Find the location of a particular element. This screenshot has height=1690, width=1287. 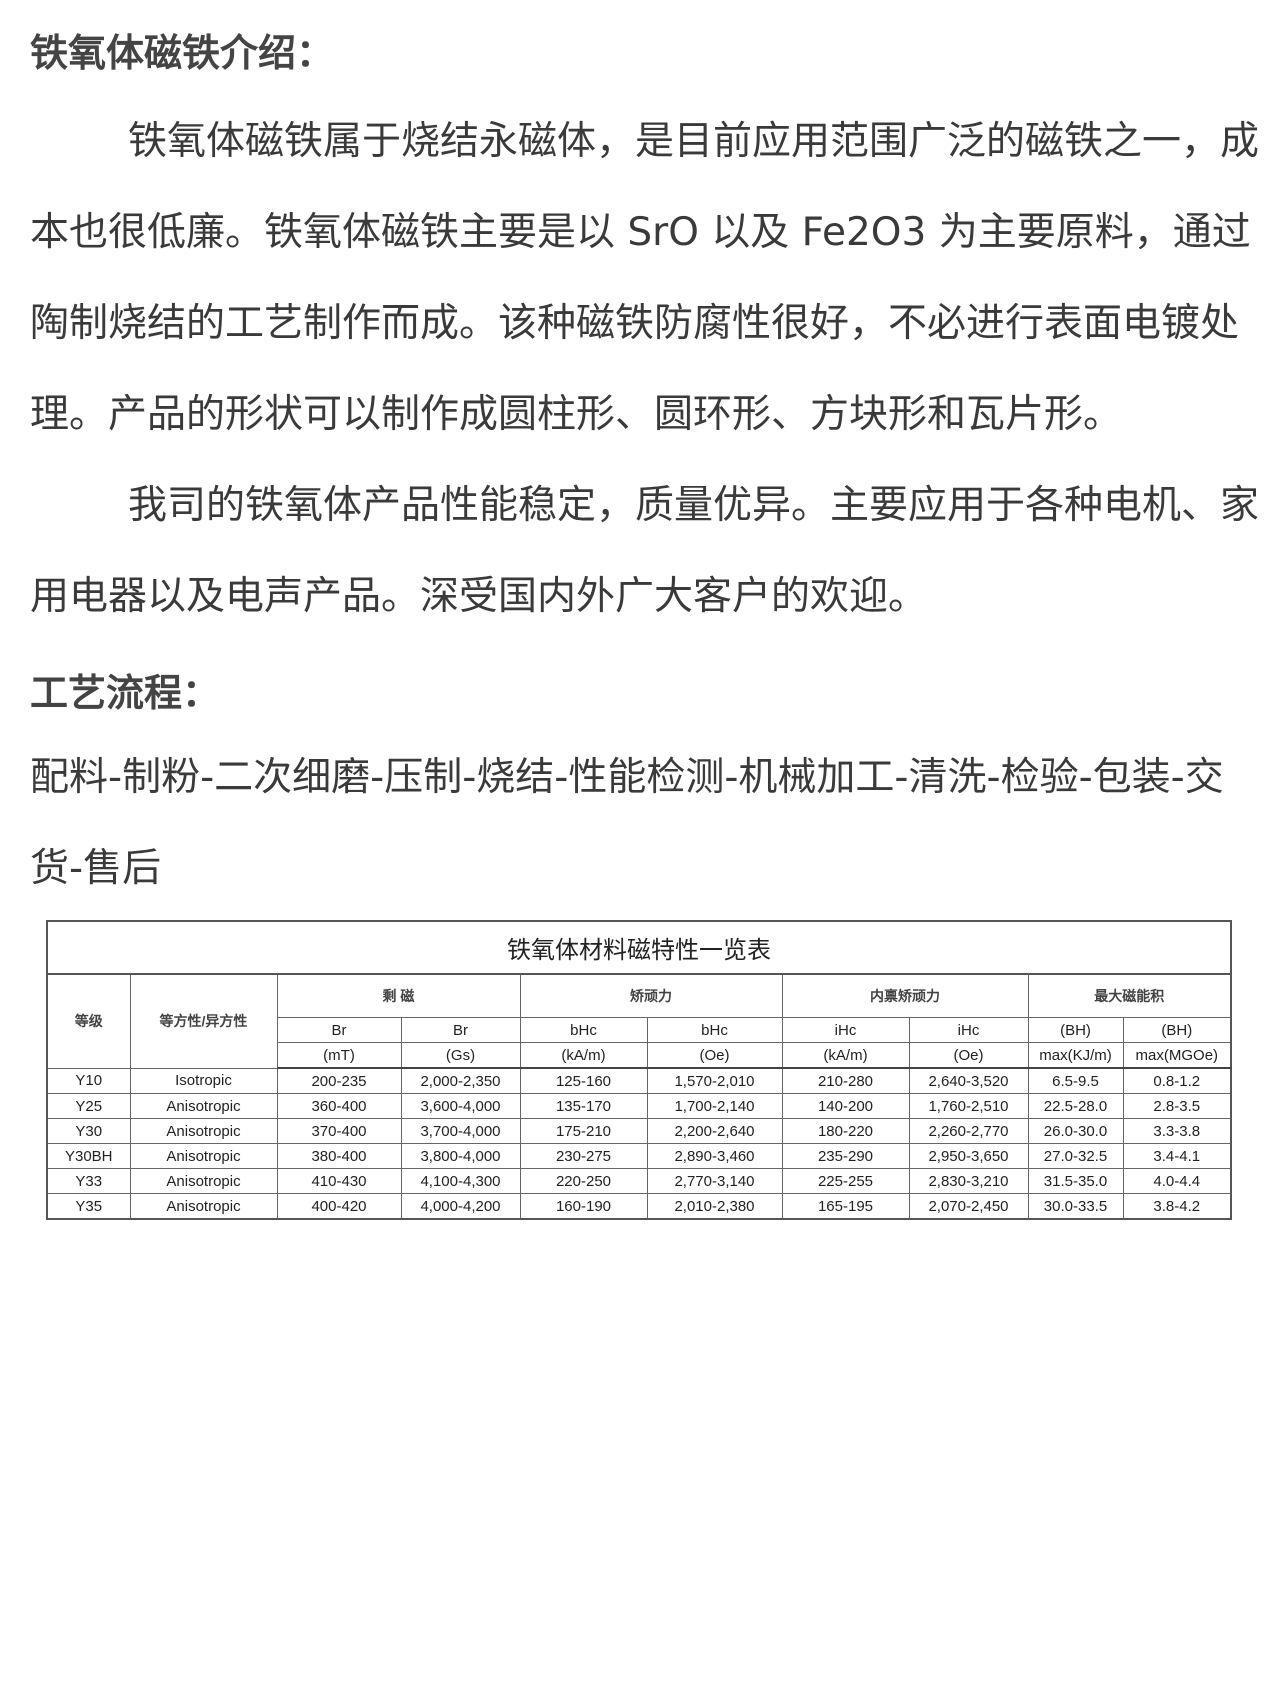

table-cell: 2.8-3.5 is located at coordinates (1177, 1106).